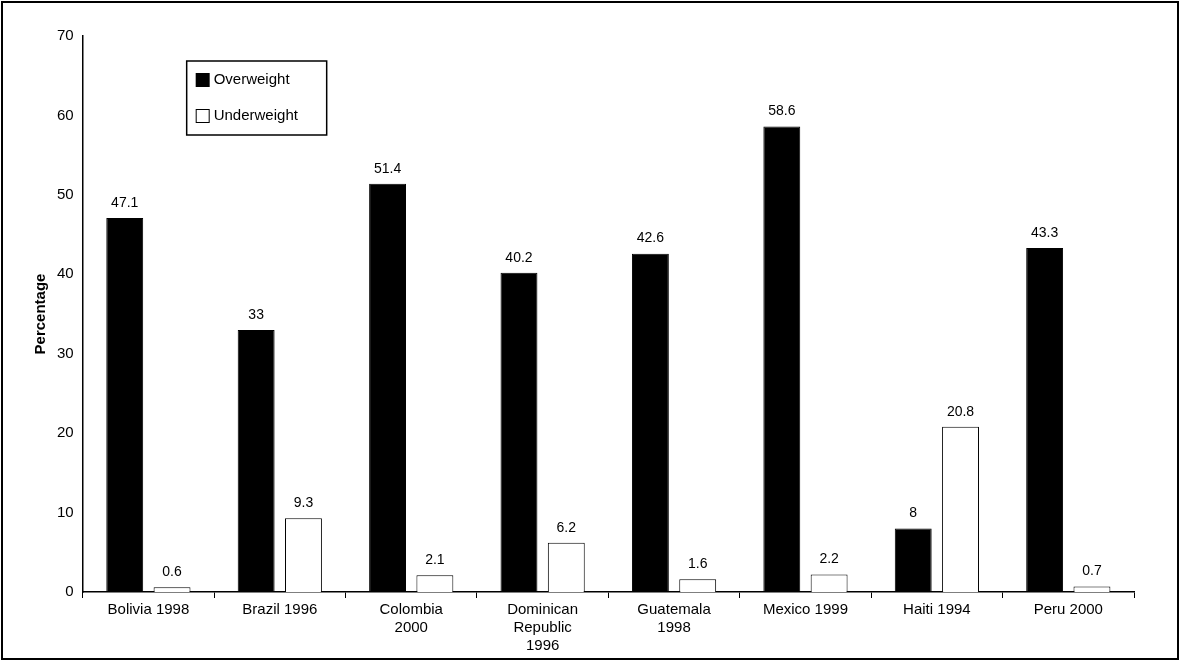 This screenshot has height=661, width=1180. I want to click on data-label: 51.4, so click(387, 167).